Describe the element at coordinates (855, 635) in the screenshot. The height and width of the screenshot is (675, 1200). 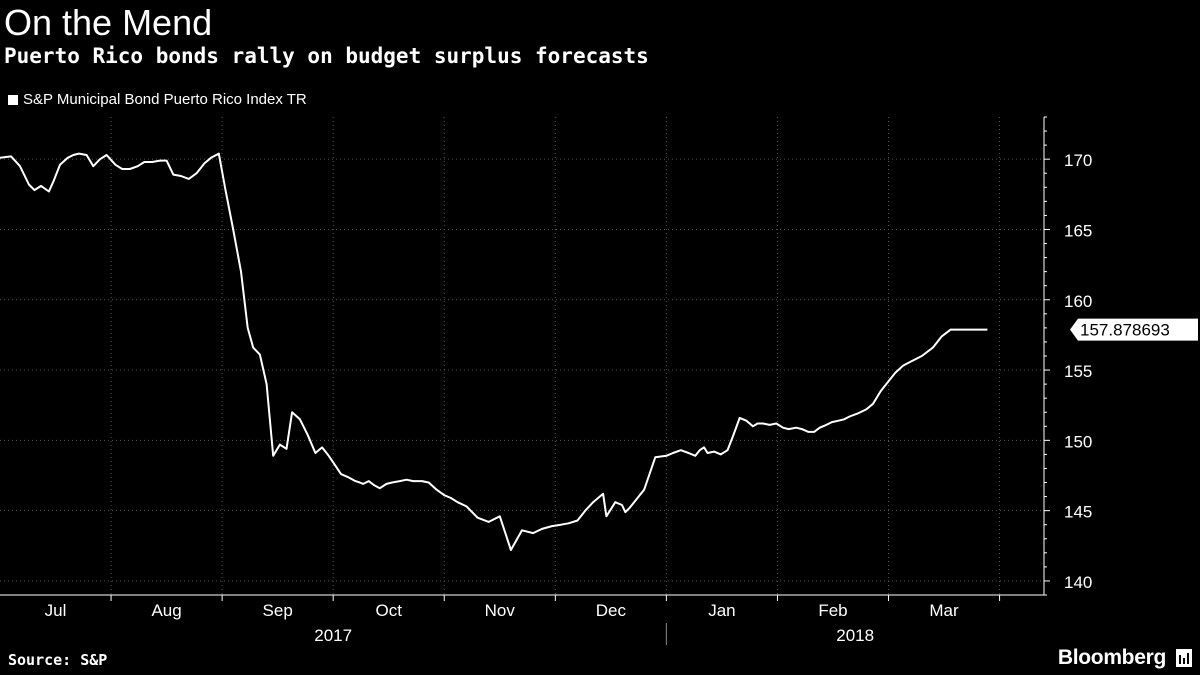
I see `year-label: 2018` at that location.